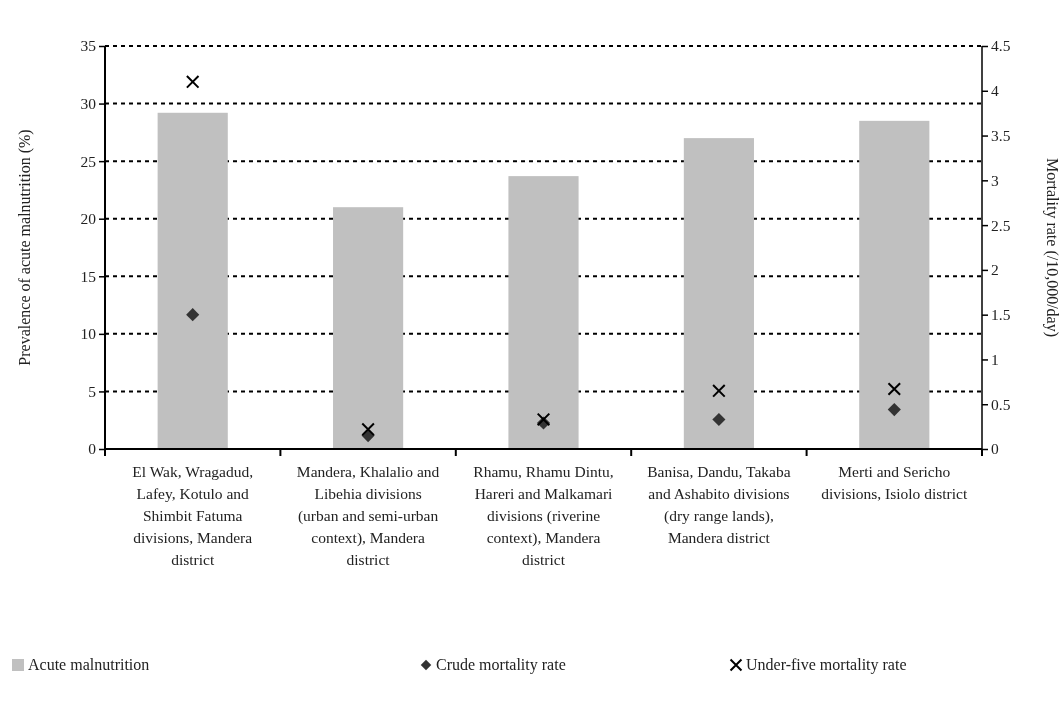 This screenshot has width=1064, height=701. I want to click on y-tick-label: 5, so click(92, 391).